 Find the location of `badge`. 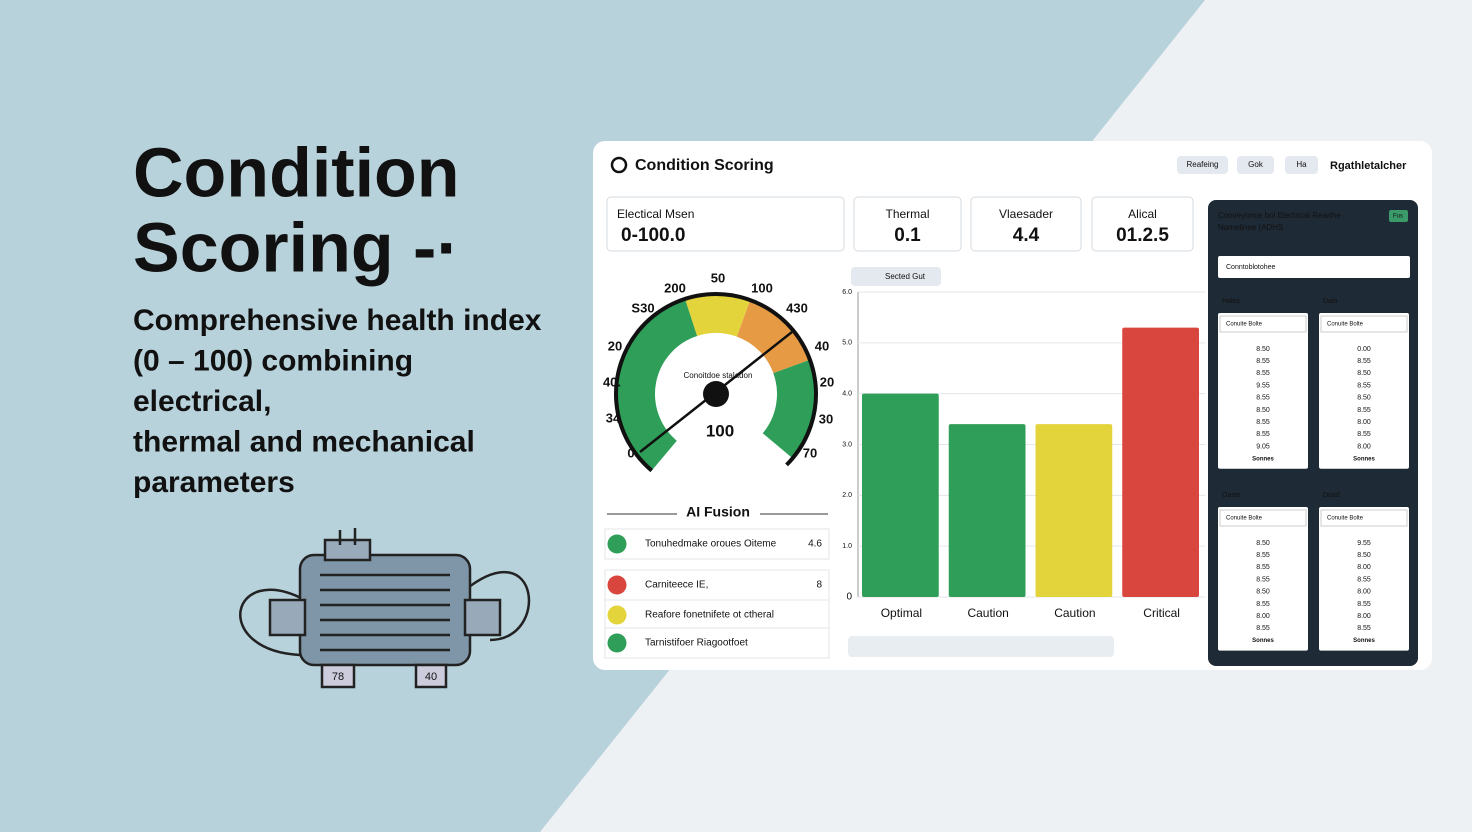

badge is located at coordinates (1398, 216).